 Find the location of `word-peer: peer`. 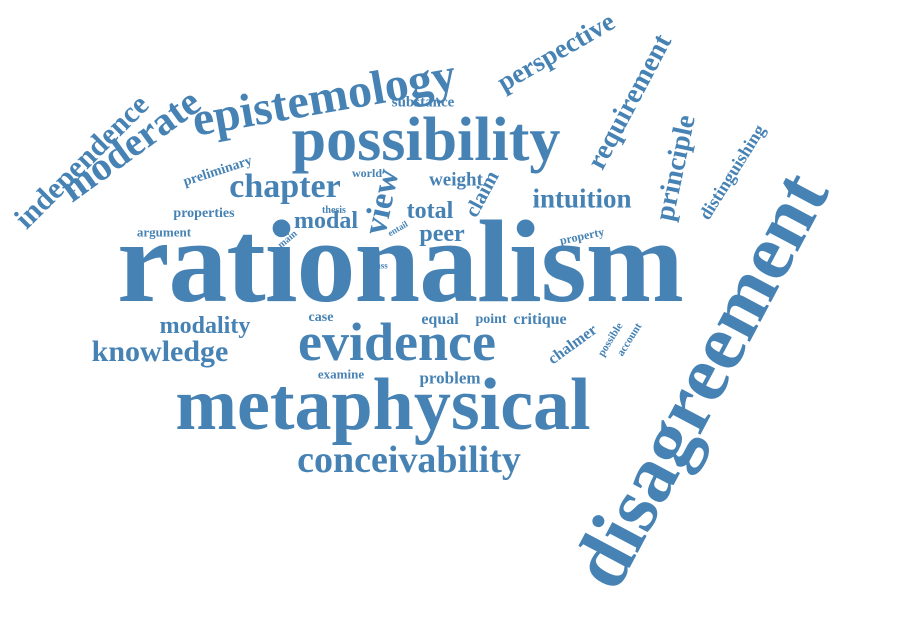

word-peer: peer is located at coordinates (442, 234).